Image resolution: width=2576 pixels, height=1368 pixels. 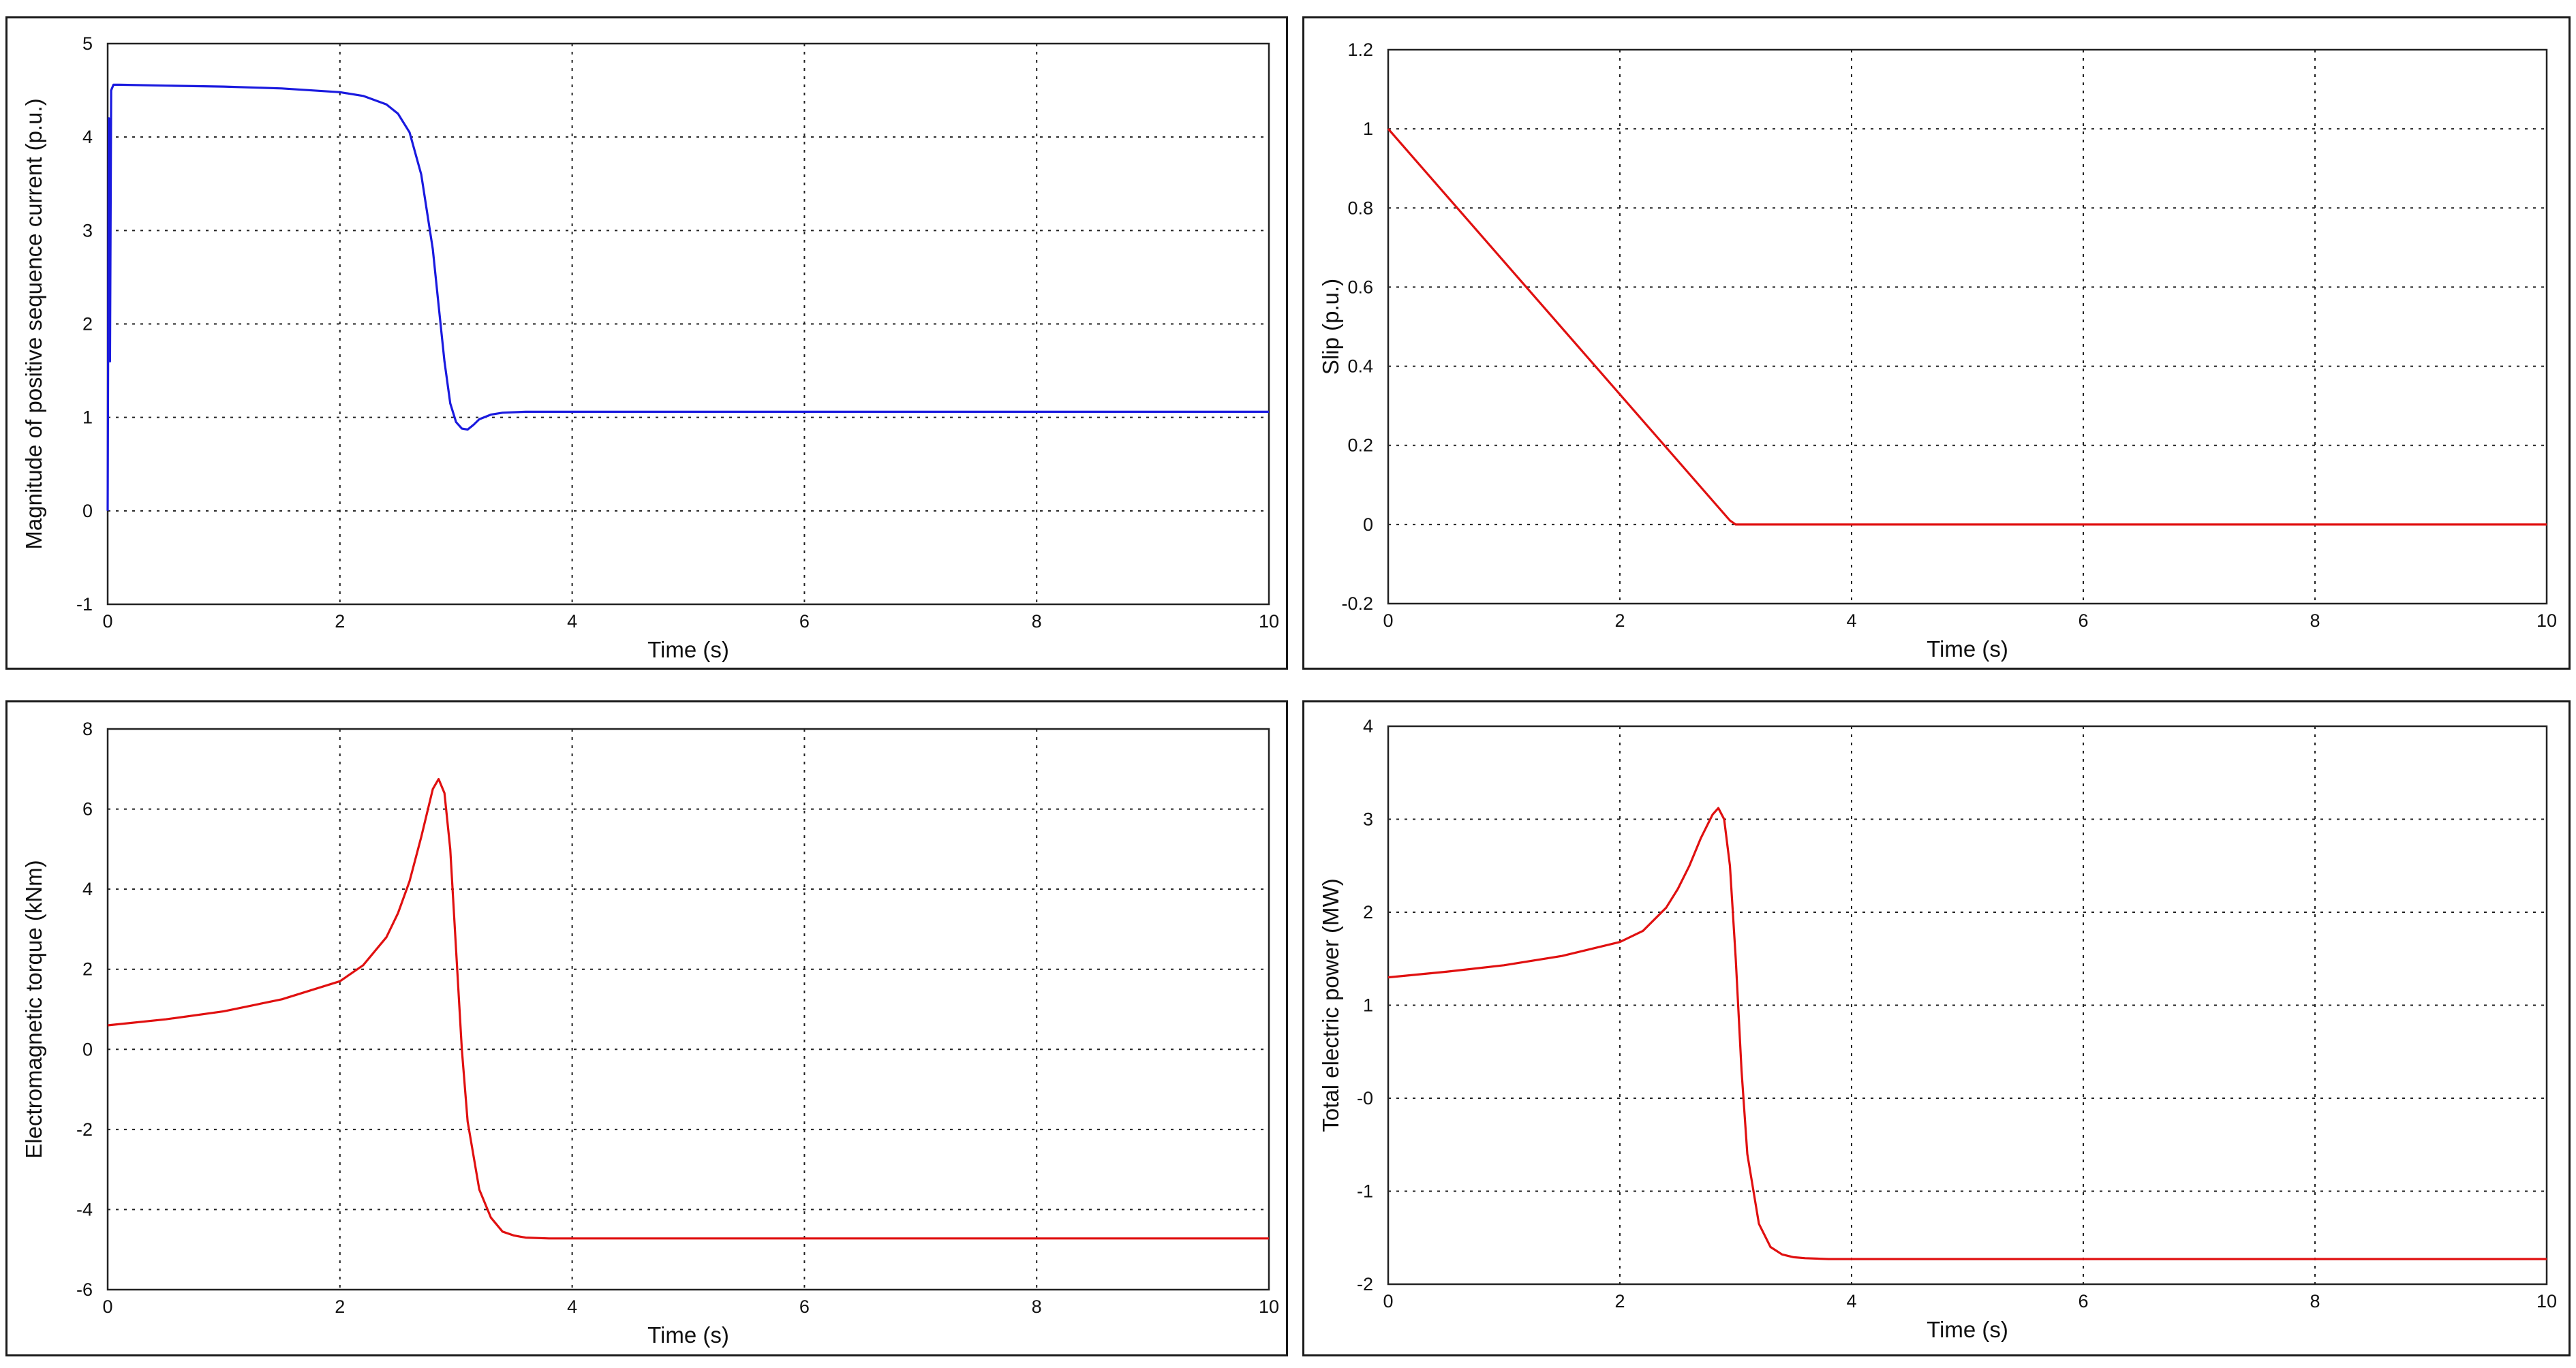 What do you see at coordinates (87, 43) in the screenshot?
I see `y-tick-label: 5` at bounding box center [87, 43].